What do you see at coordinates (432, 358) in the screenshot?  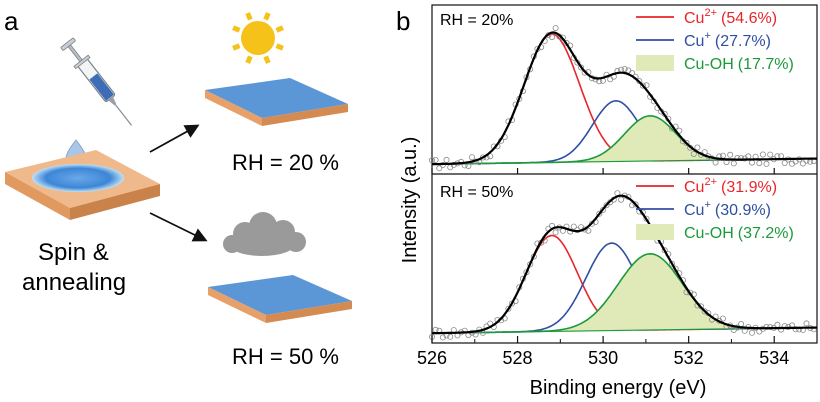 I see `x-tick-label: 526` at bounding box center [432, 358].